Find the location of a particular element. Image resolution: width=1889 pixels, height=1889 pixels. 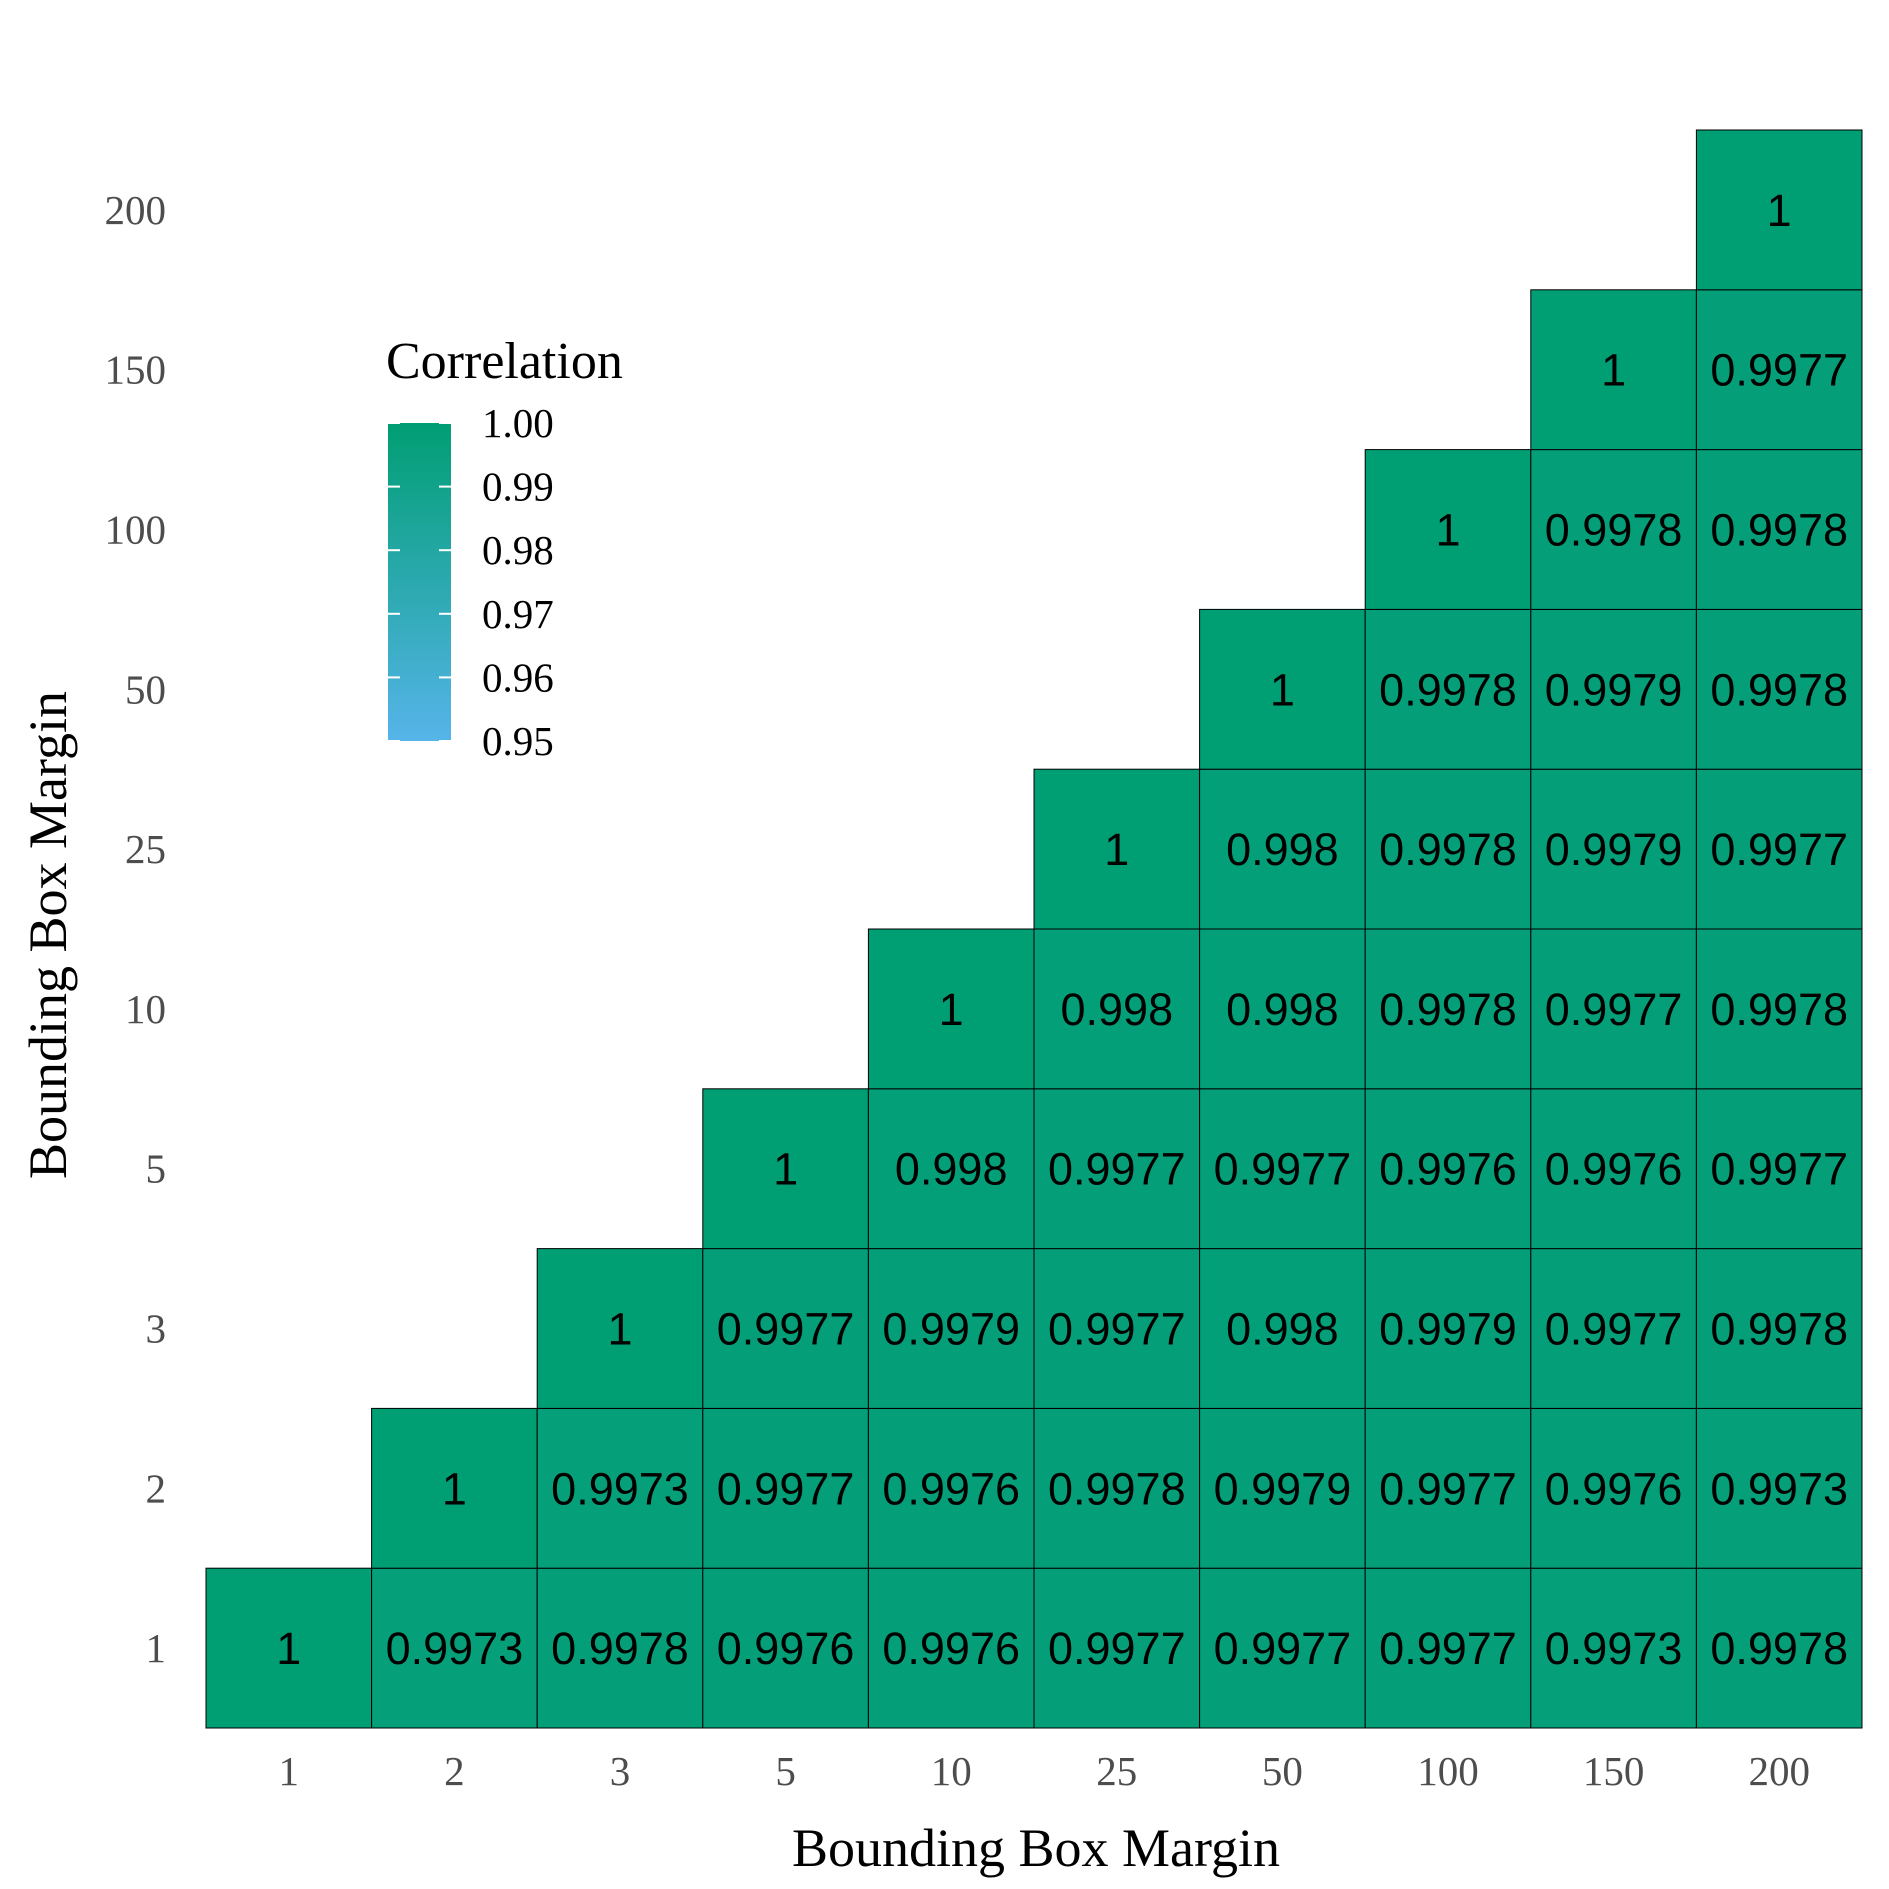

y-tick-label-150: 150 is located at coordinates (136, 370).